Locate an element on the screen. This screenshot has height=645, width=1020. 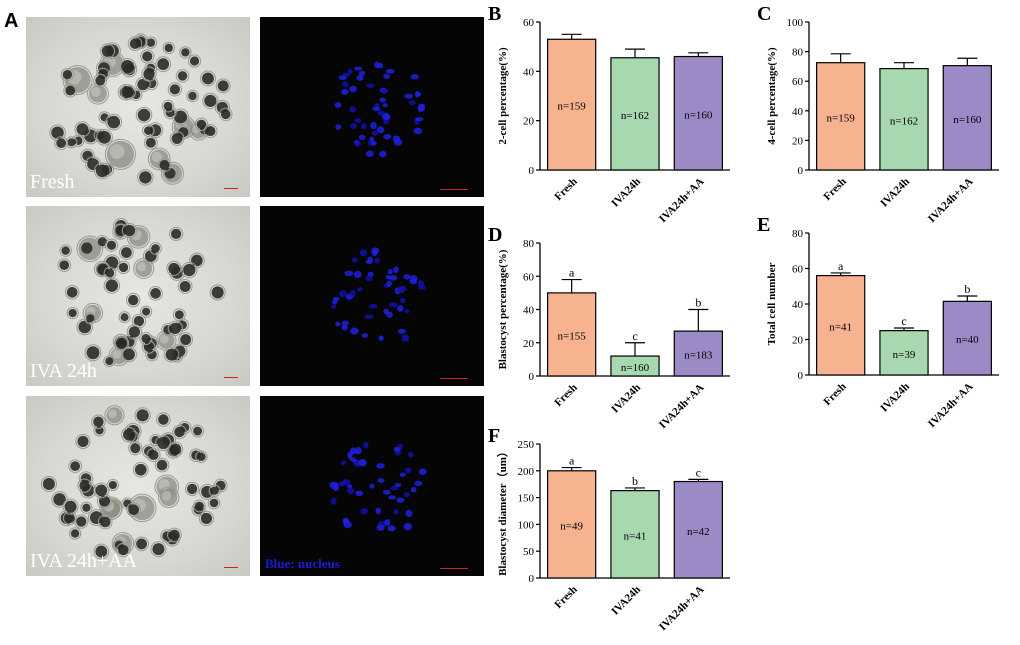
y-axis-label: Blastocyst percentage(%) is located at coordinates (503, 309).